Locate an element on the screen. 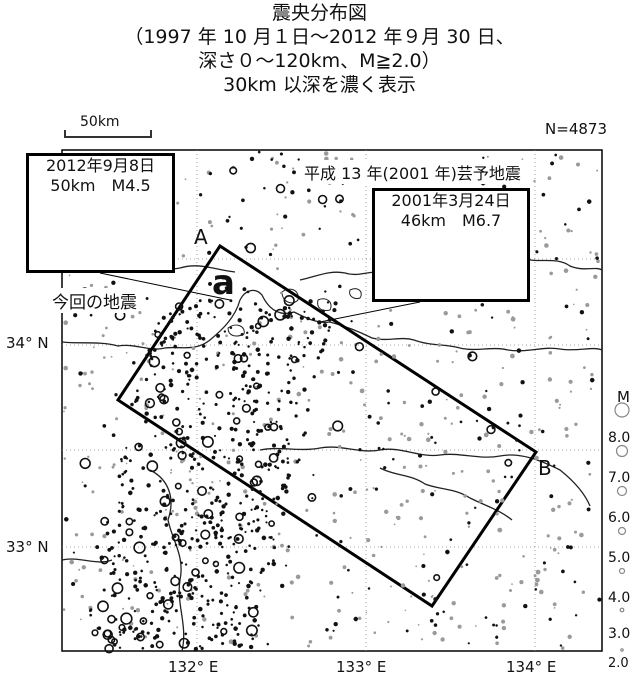  magnitude-legend-title: M is located at coordinates (623, 397).